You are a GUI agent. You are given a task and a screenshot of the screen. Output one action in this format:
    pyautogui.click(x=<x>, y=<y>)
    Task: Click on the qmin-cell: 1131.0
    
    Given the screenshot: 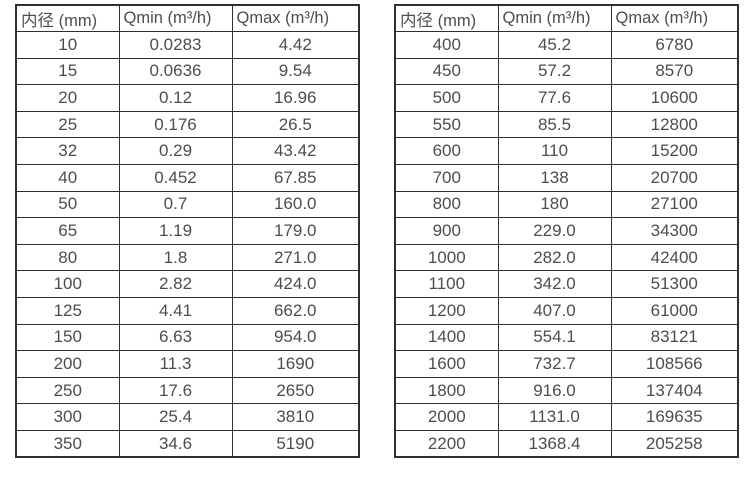 What is the action you would take?
    pyautogui.click(x=554, y=417)
    